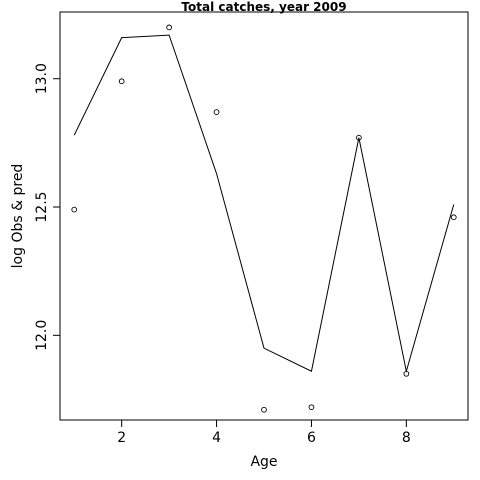  What do you see at coordinates (216, 438) in the screenshot?
I see `x-tick-label: 4` at bounding box center [216, 438].